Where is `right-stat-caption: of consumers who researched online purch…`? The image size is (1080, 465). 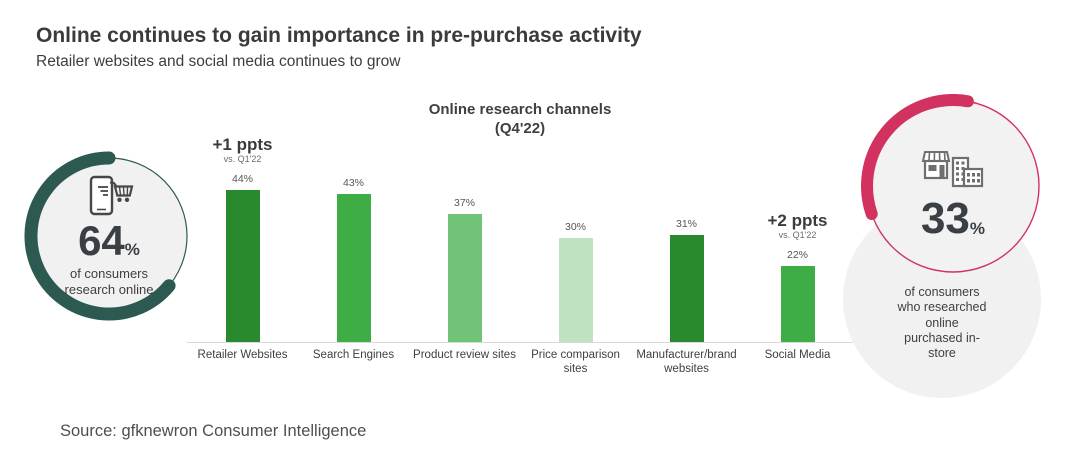
right-stat-caption: of consumers who researched online purch… is located at coordinates (942, 322).